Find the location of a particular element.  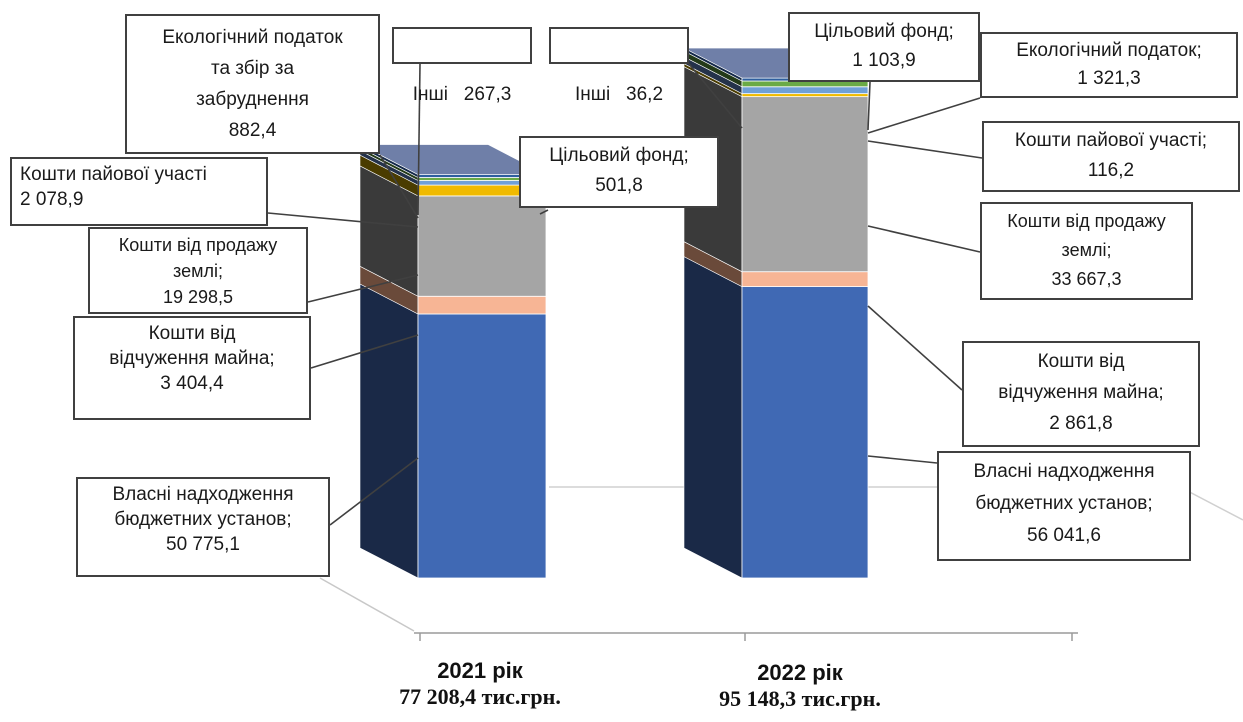

label-2022-inshi: Інші 36,2 is located at coordinates (619, 66).